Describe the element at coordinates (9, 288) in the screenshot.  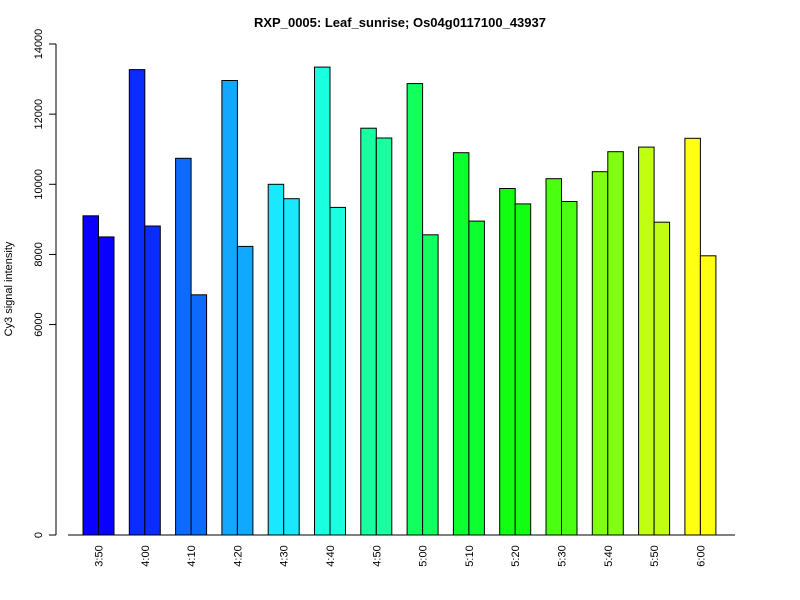
I see `y-axis-label: Cy3 signal intensity` at that location.